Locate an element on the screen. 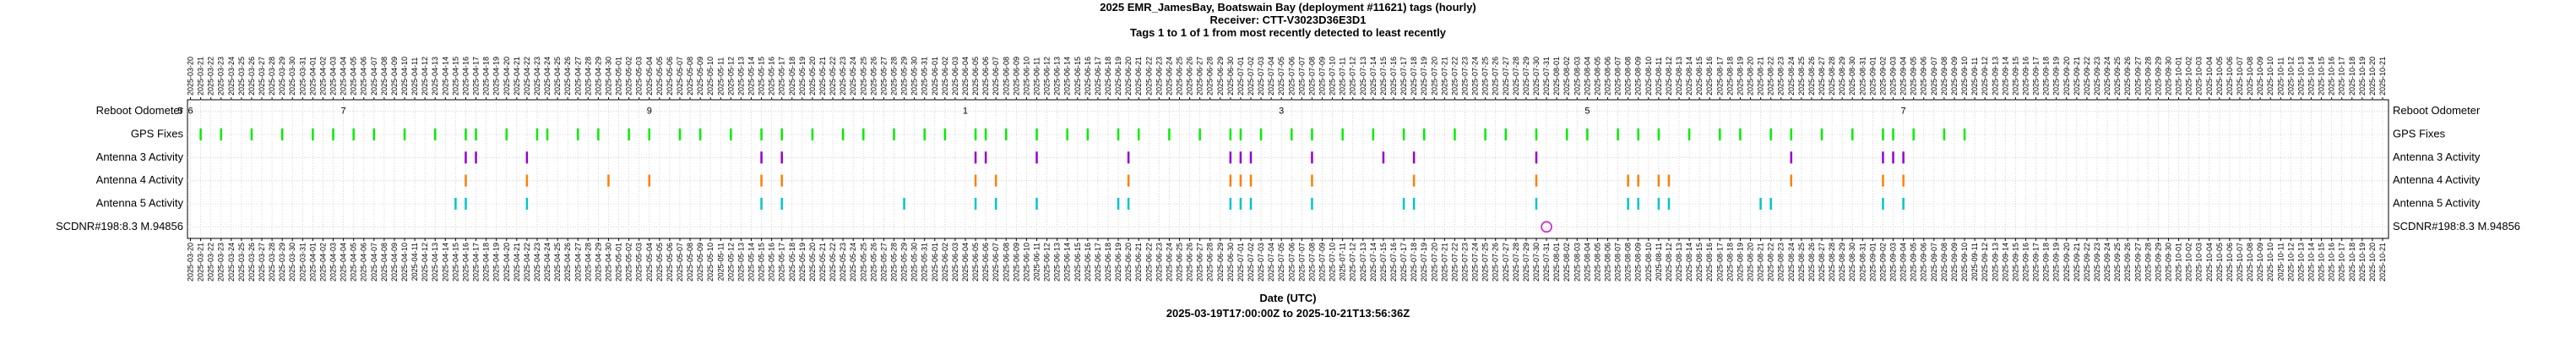 The image size is (2576, 350). x-tick-label: 2025-08-09 is located at coordinates (1638, 262).